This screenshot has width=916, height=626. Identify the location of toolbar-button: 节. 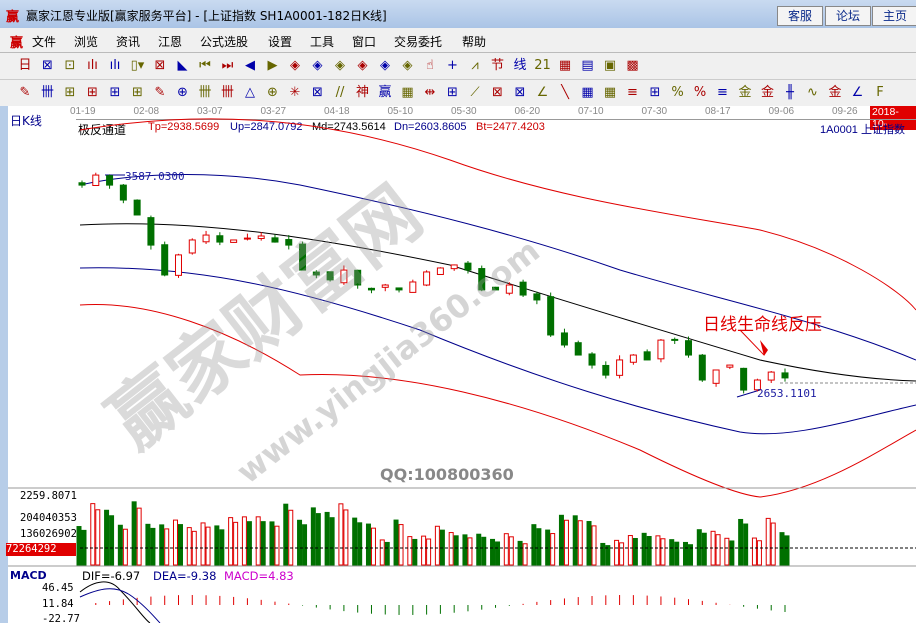
(497, 65).